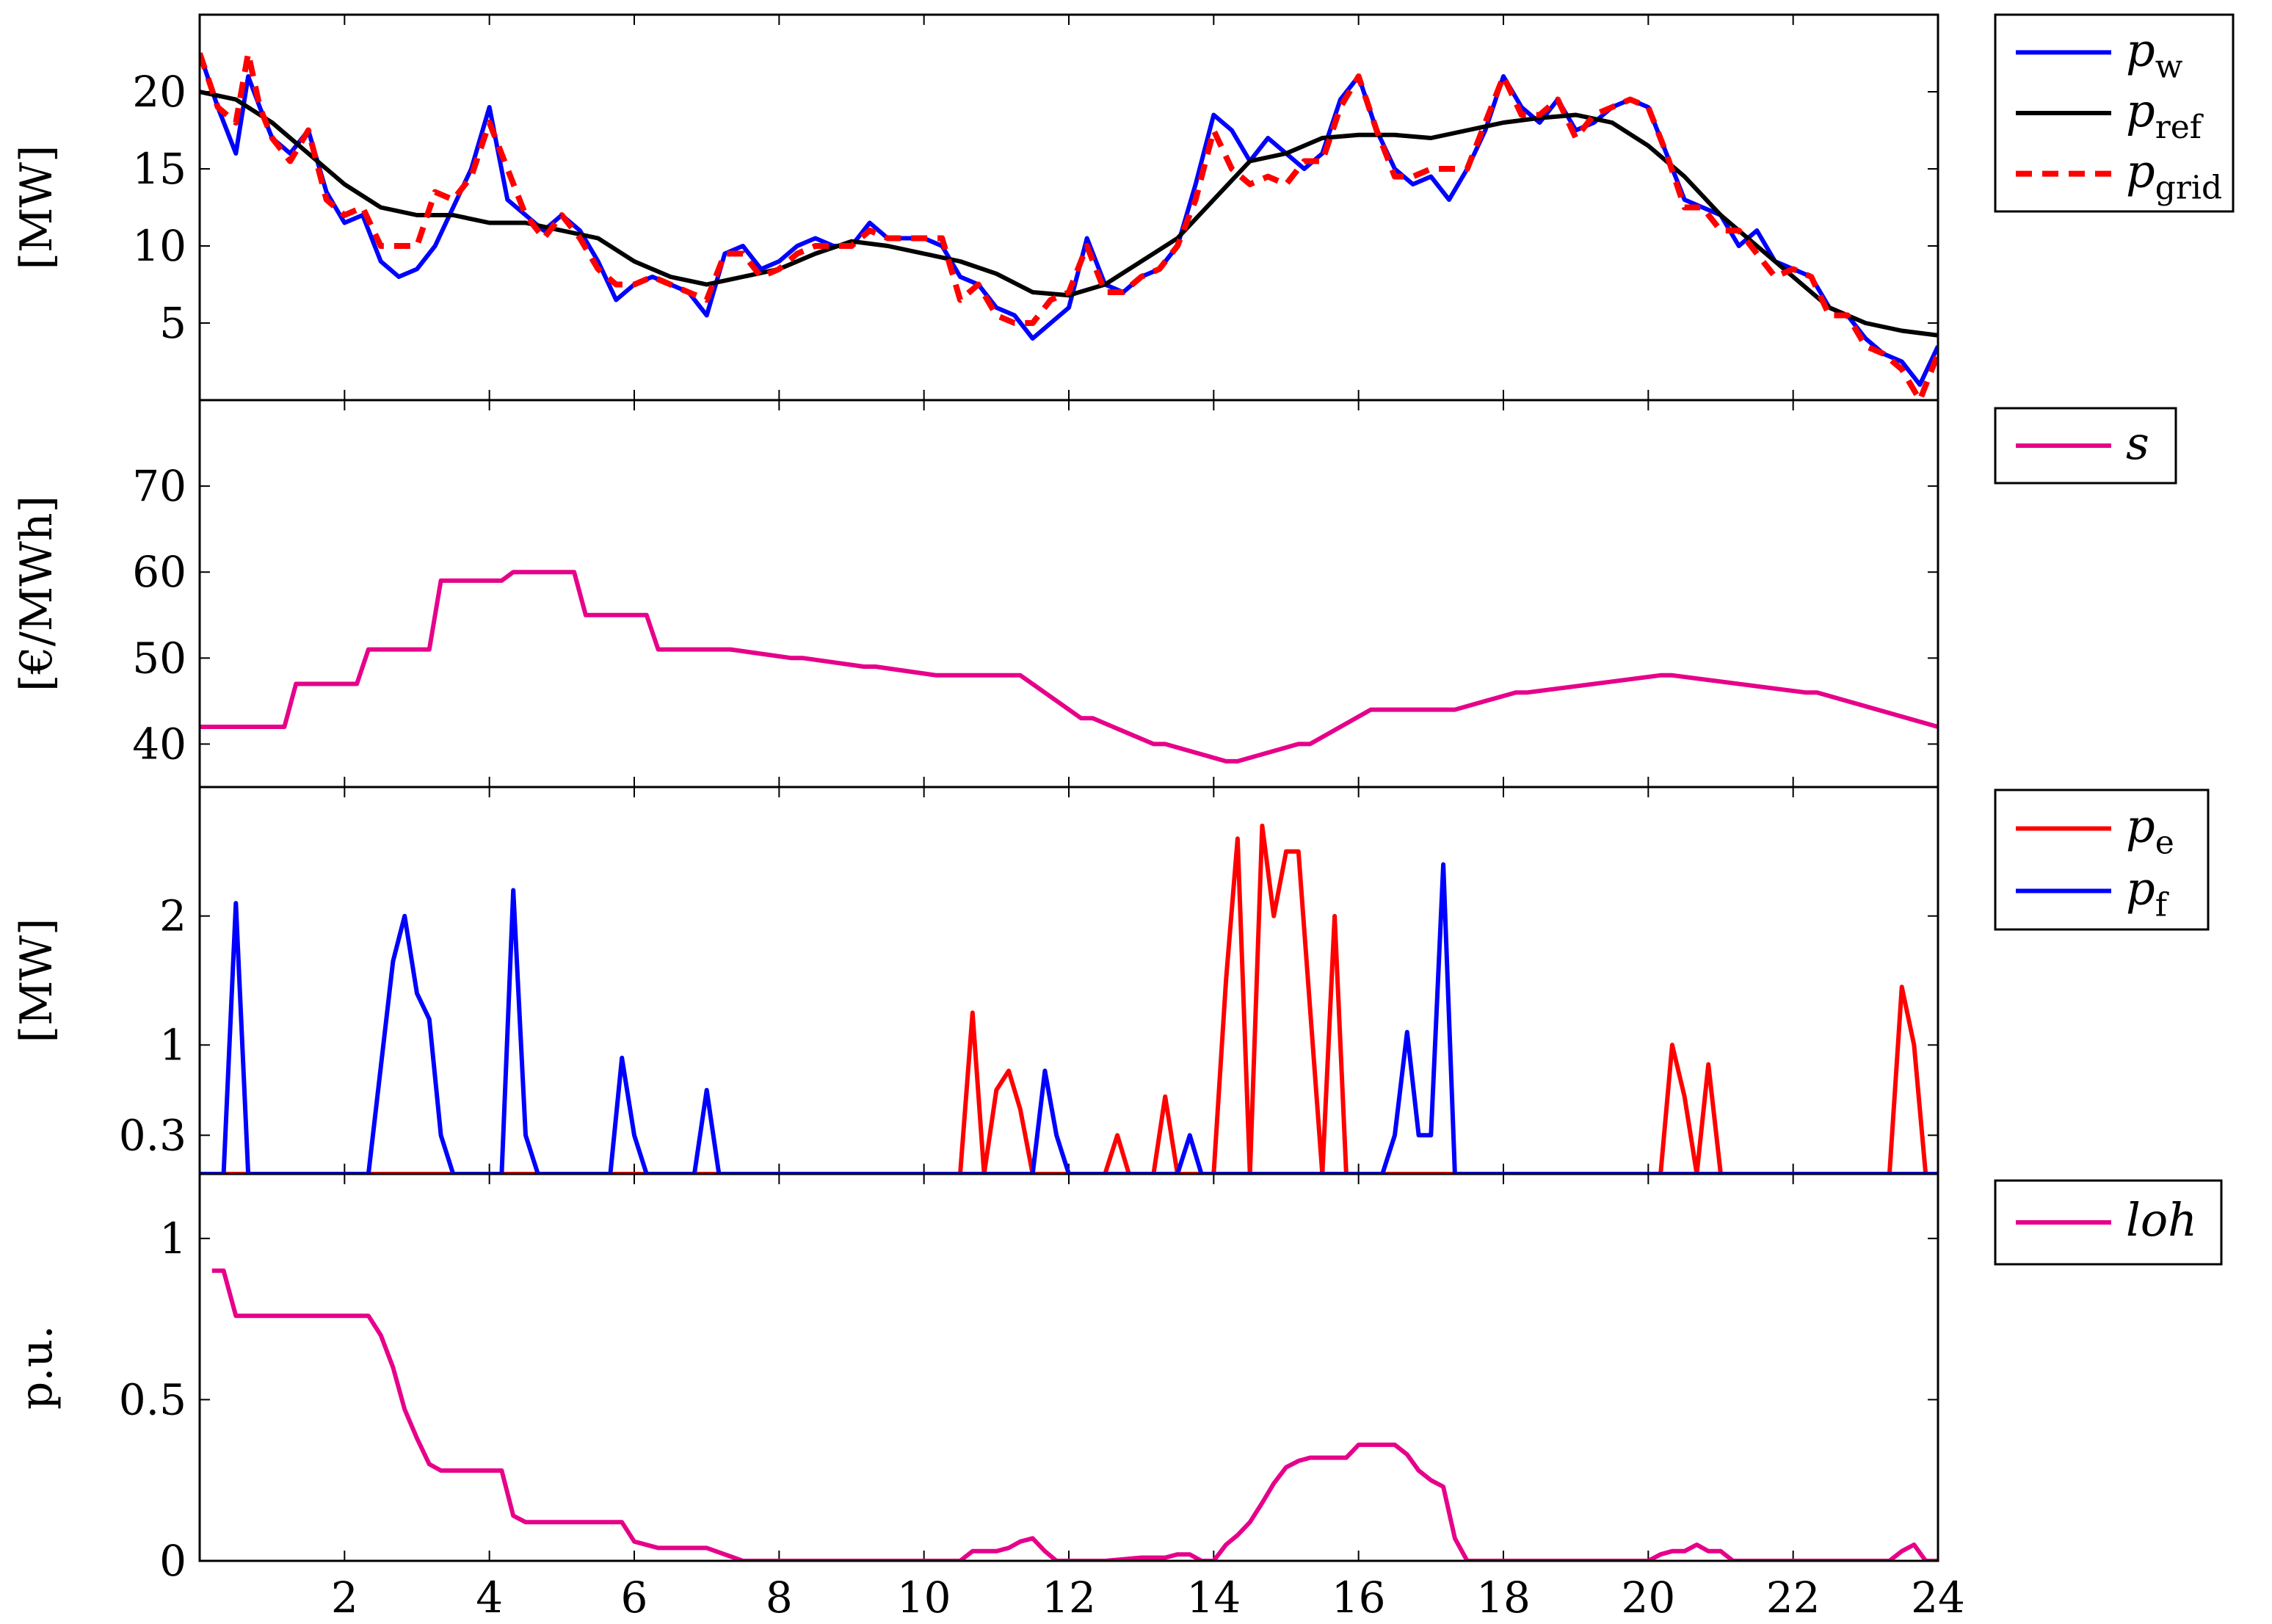  Describe the element at coordinates (159, 658) in the screenshot. I see `y-tick-label: 50` at that location.